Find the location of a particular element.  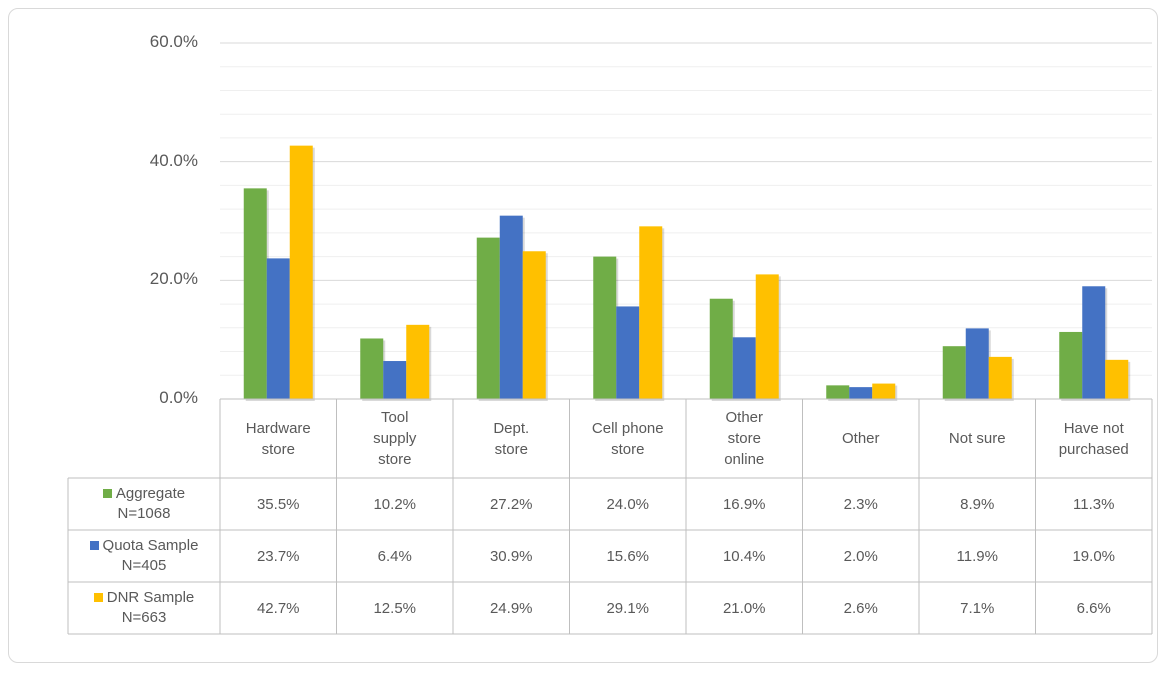

table-value: 35.5% is located at coordinates (278, 504).